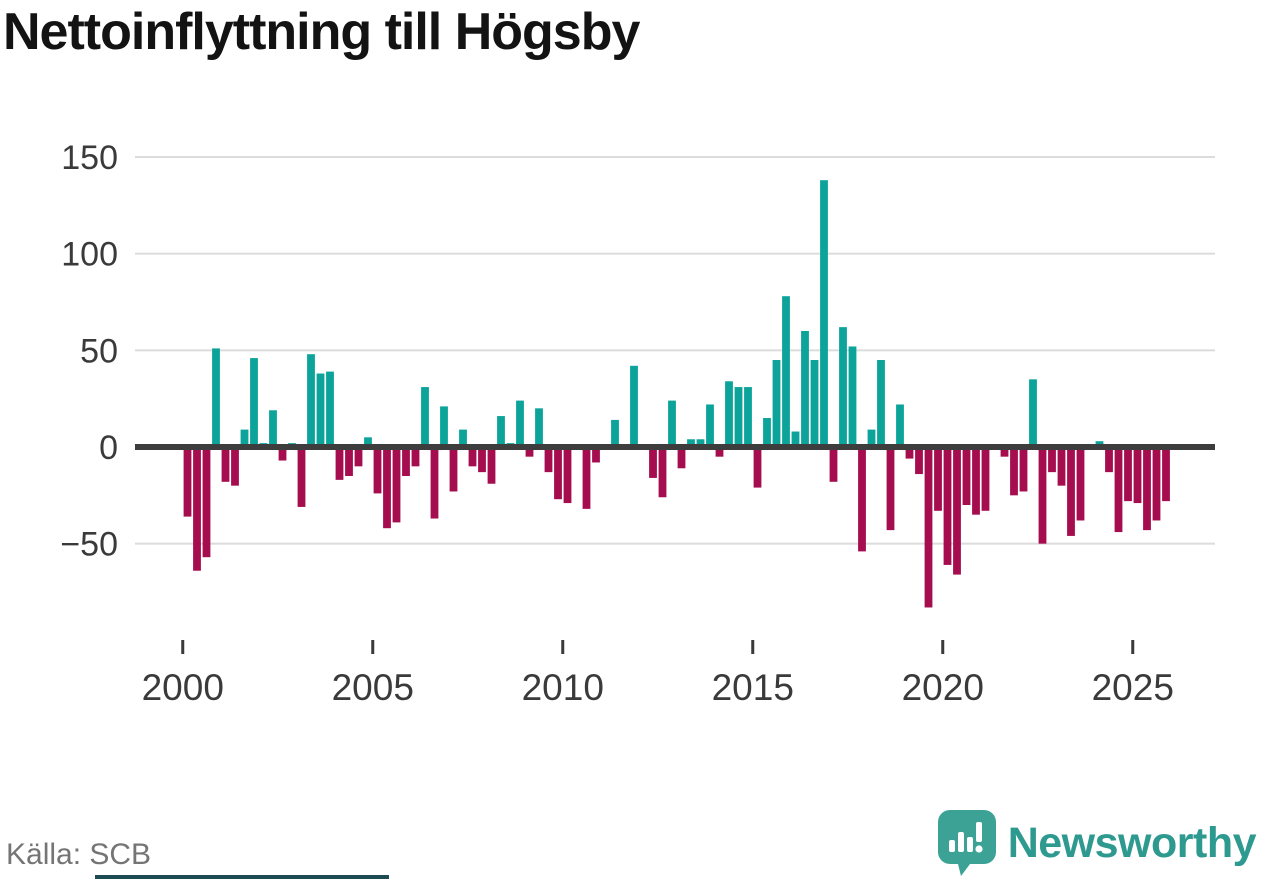 This screenshot has height=879, width=1262. I want to click on bar-2000Q3, so click(206, 502).